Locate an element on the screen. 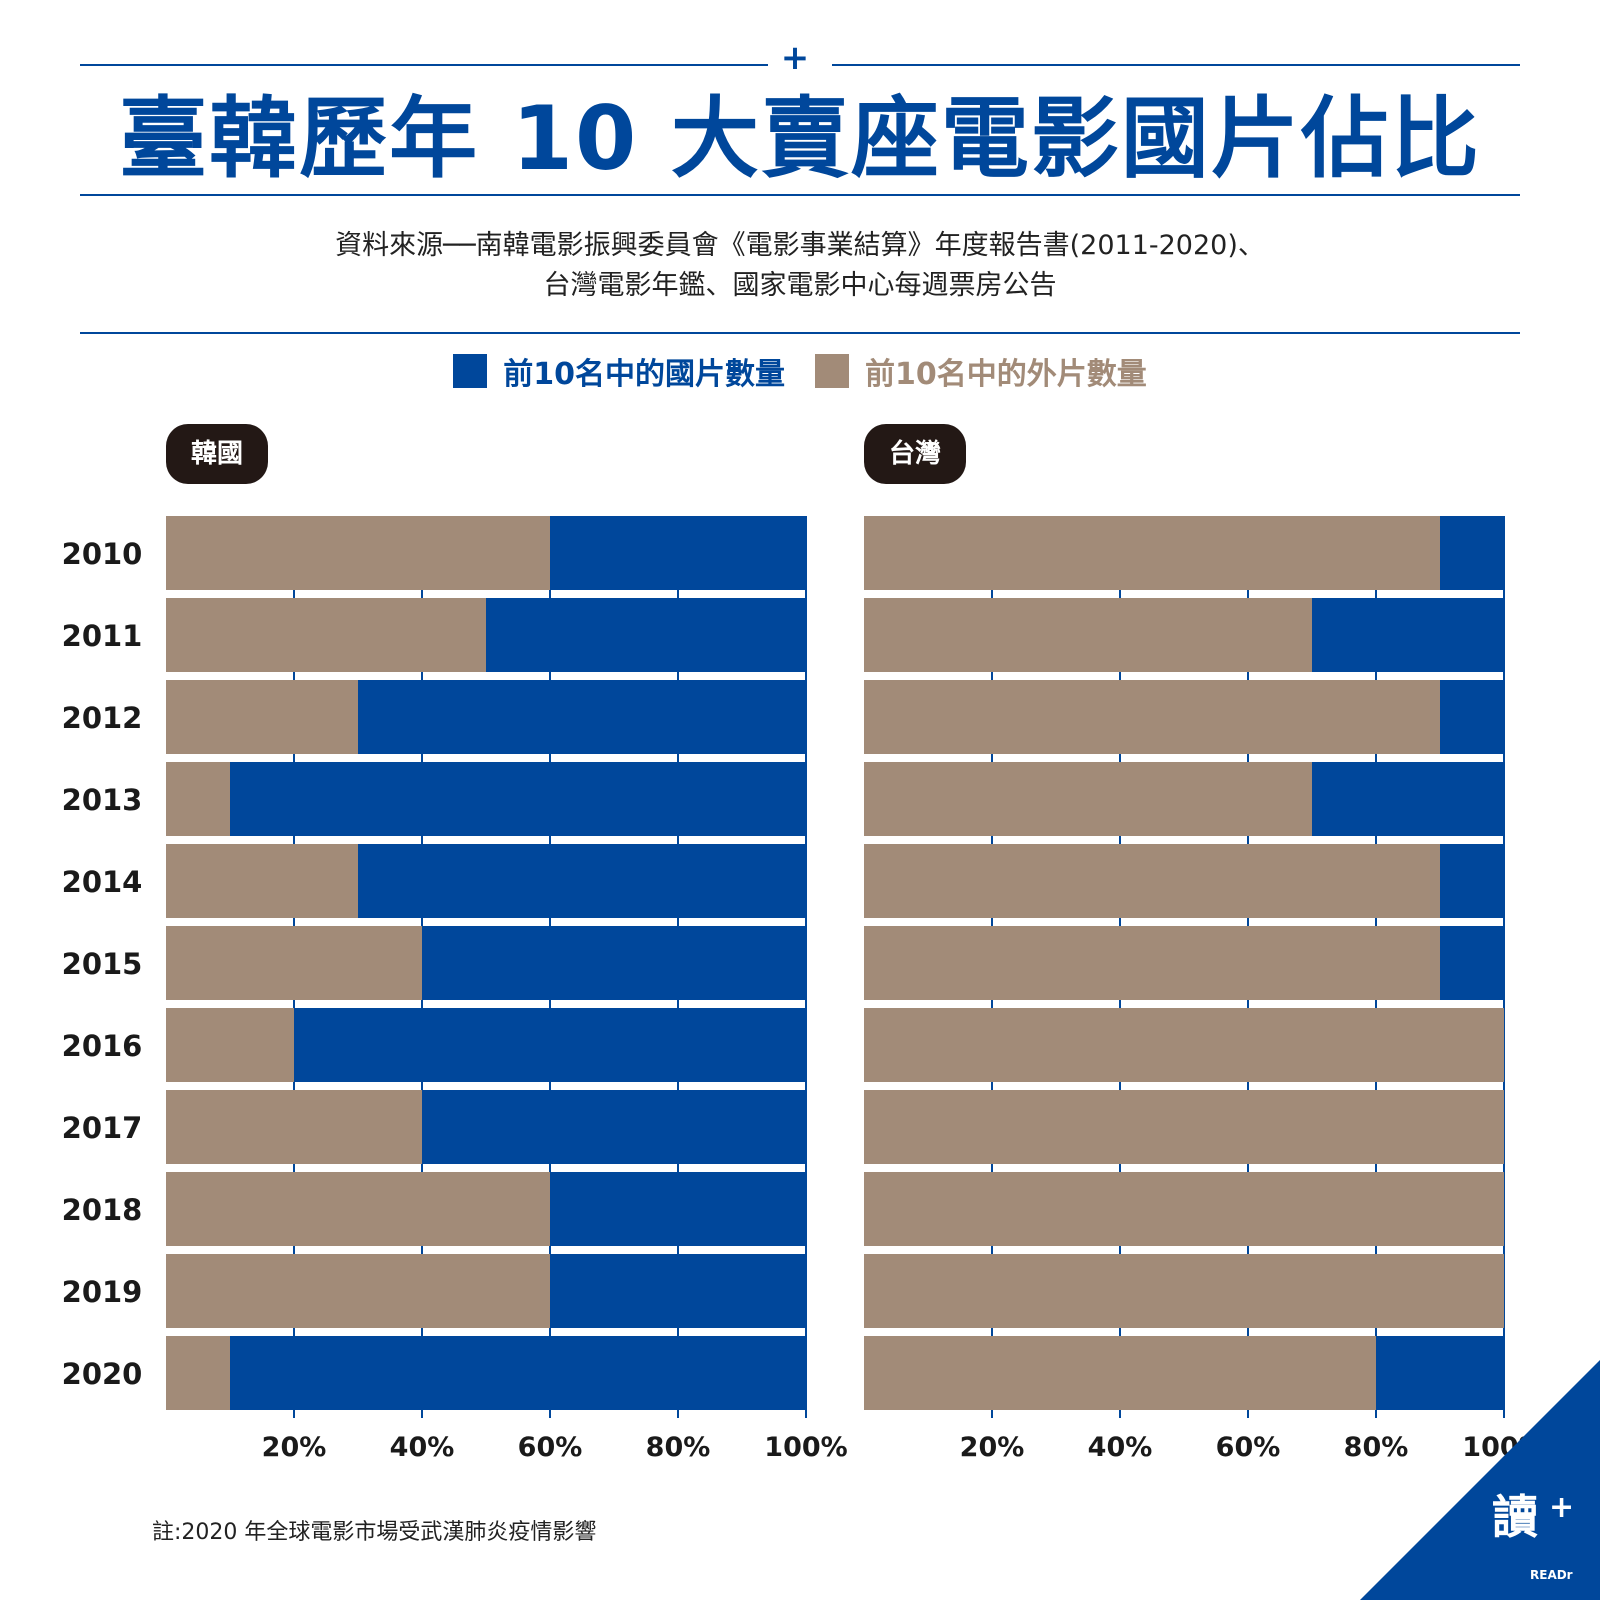 This screenshot has height=1600, width=1600. year-label: 2014 is located at coordinates (102, 882).